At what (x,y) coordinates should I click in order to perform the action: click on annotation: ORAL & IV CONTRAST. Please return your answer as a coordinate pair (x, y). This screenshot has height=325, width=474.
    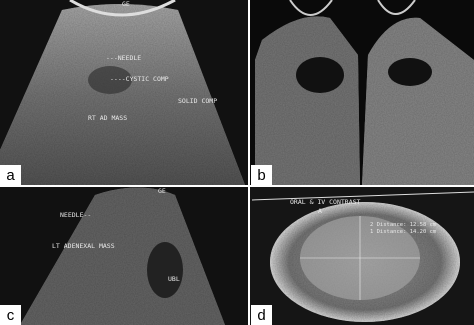
    Looking at the image, I should click on (325, 202).